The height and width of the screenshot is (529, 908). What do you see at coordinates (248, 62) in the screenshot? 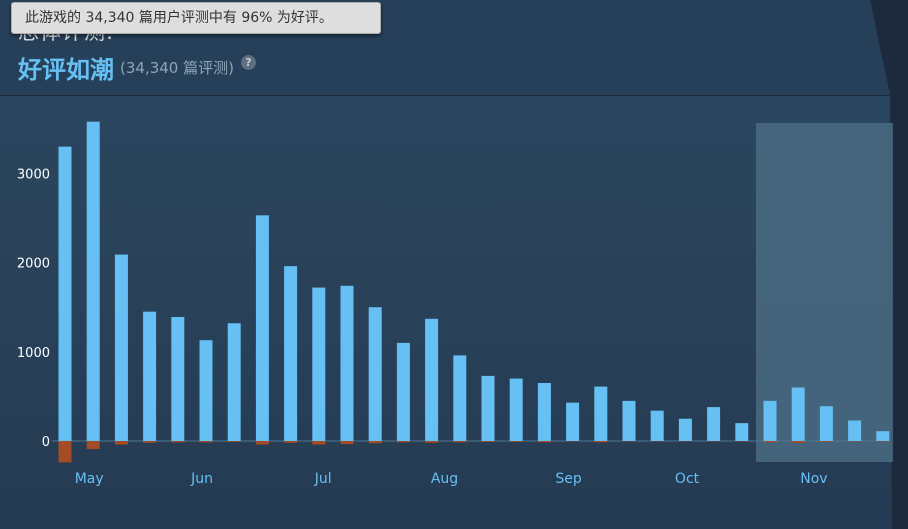
I see `help-icon: ?` at bounding box center [248, 62].